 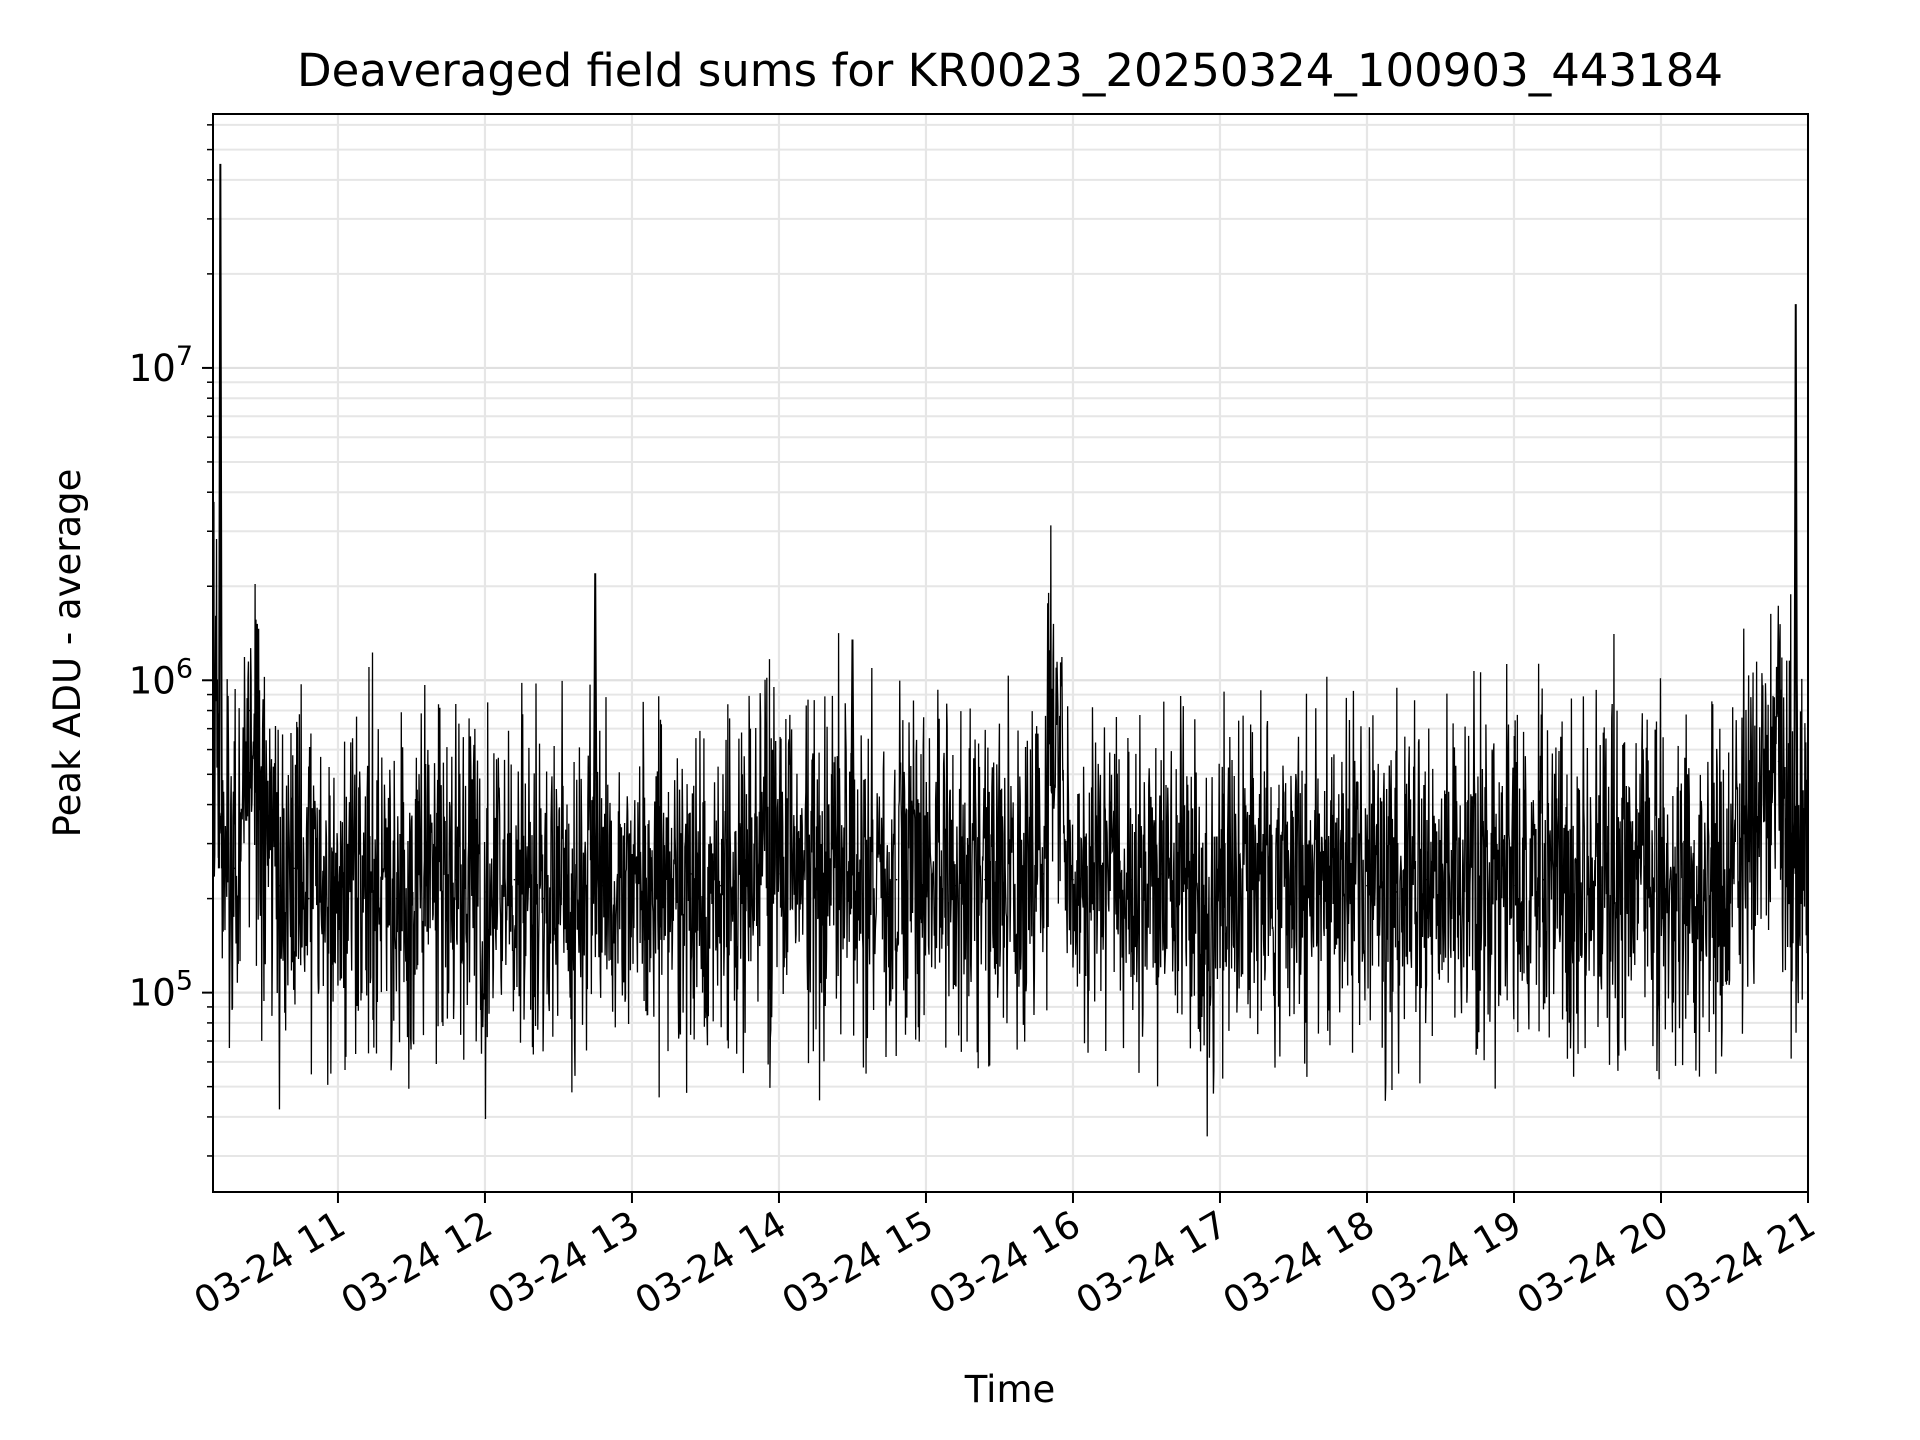 I want to click on y-tick-label: 10⁷, so click(x=161, y=365).